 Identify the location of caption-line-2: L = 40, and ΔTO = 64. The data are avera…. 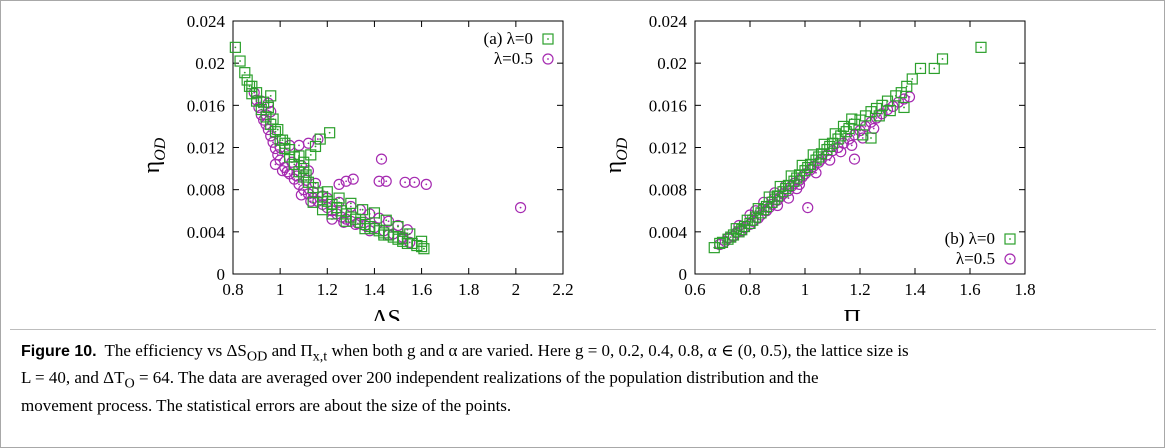
(420, 380).